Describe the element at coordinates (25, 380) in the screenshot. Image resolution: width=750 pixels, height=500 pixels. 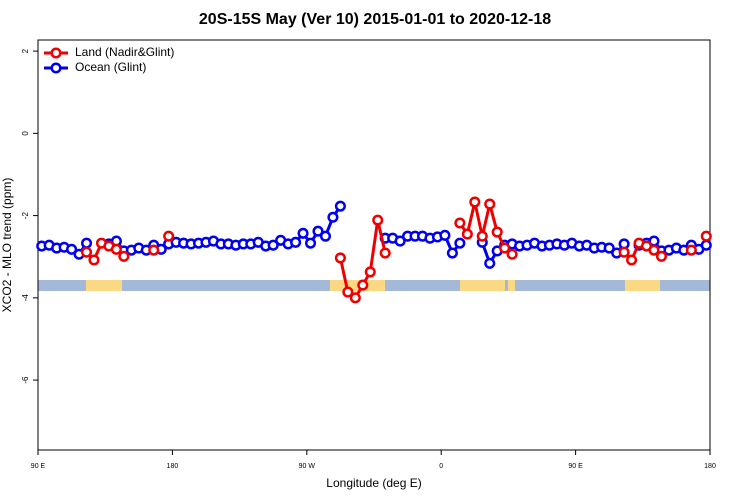
I see `y-tick-label: -6` at that location.